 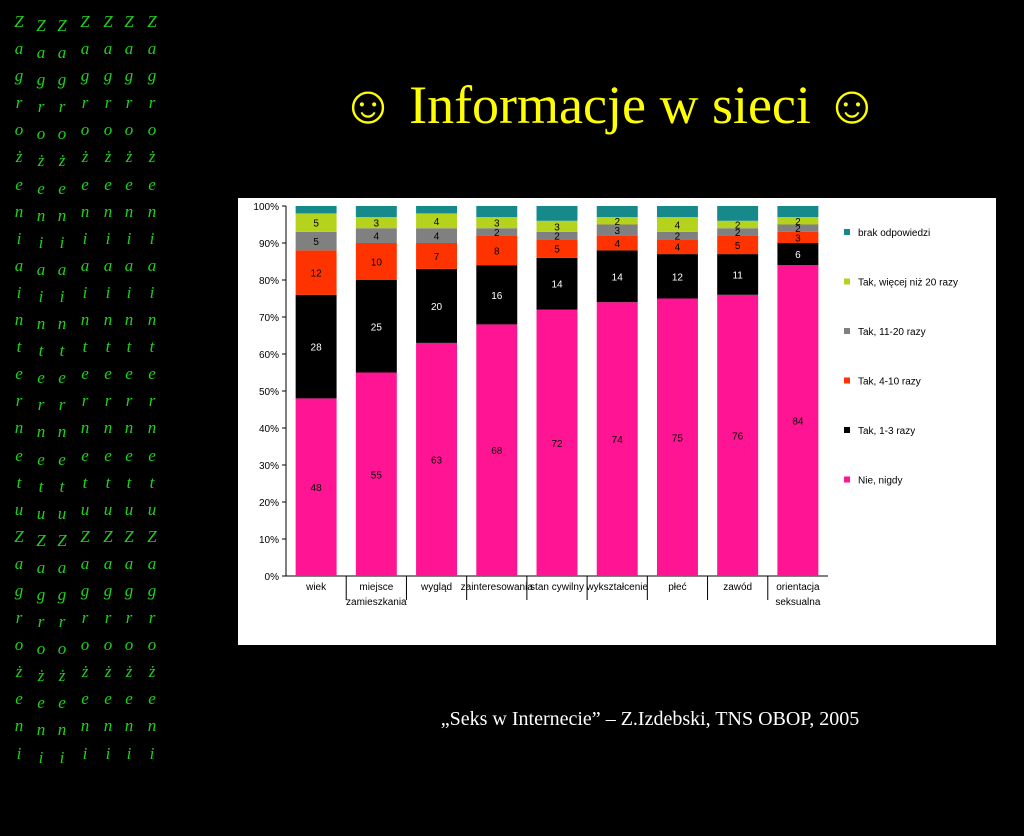 What do you see at coordinates (610, 105) in the screenshot?
I see `slide-title: ☺ Informacje w sieci ☺` at bounding box center [610, 105].